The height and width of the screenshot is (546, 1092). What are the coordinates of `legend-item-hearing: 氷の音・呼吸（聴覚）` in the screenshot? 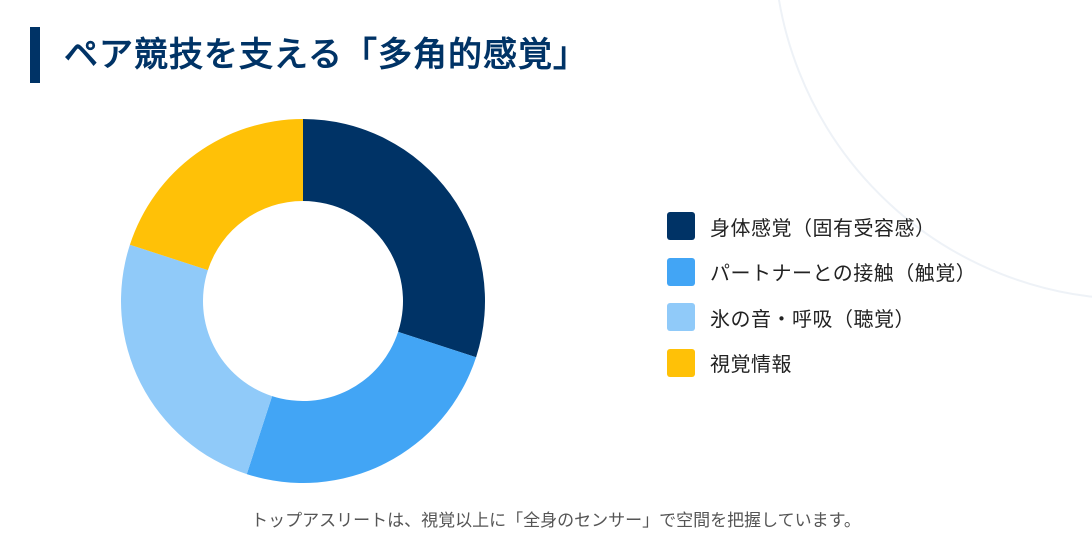 It's located at (821, 317).